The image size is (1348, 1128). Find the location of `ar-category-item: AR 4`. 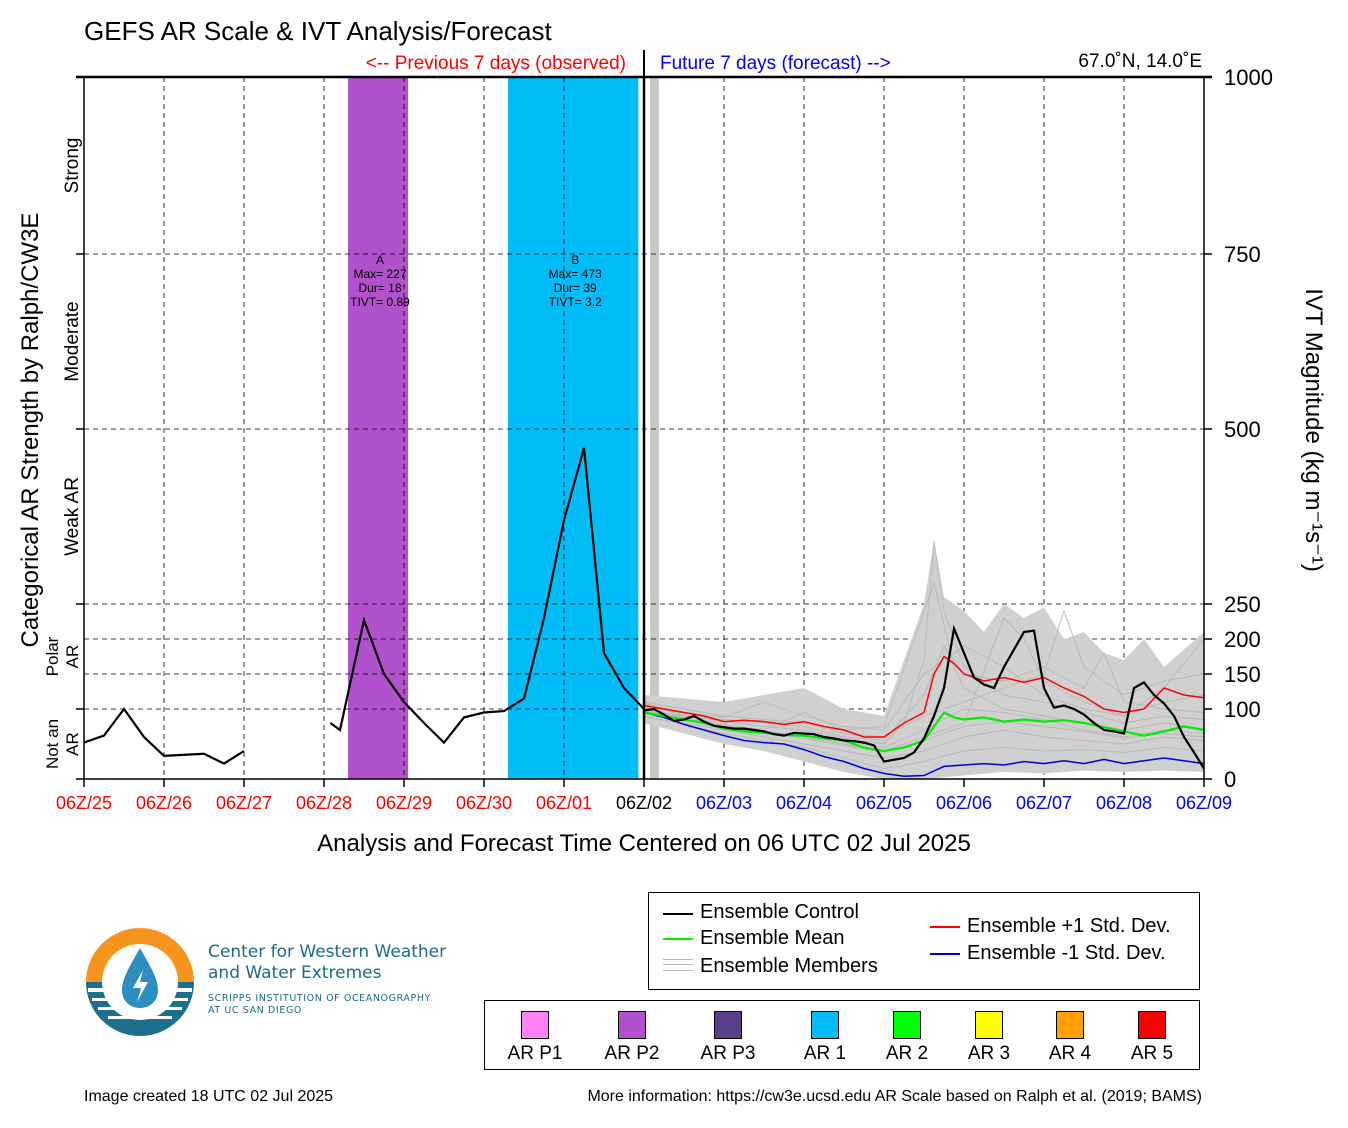

ar-category-item: AR 4 is located at coordinates (1070, 1038).